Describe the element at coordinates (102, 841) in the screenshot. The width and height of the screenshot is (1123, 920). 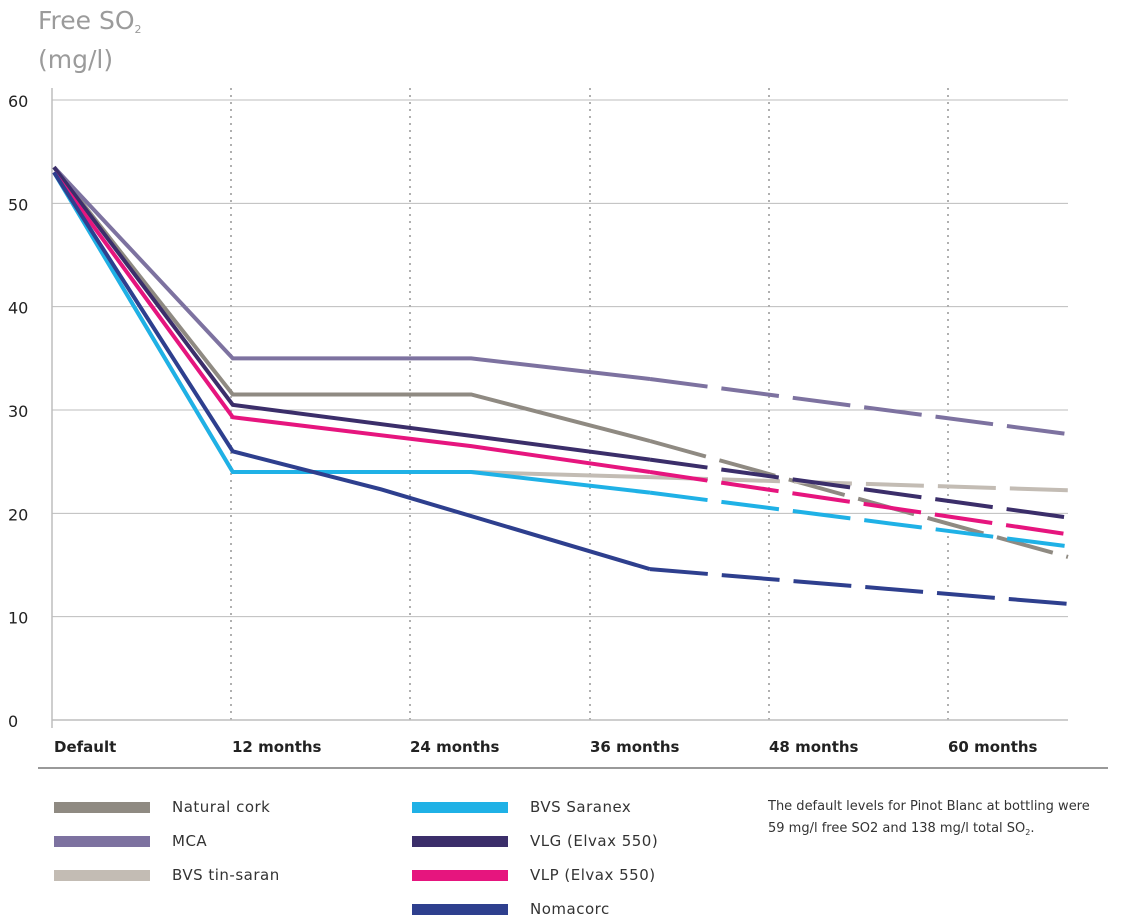
I see `legend-swatch-mca` at that location.